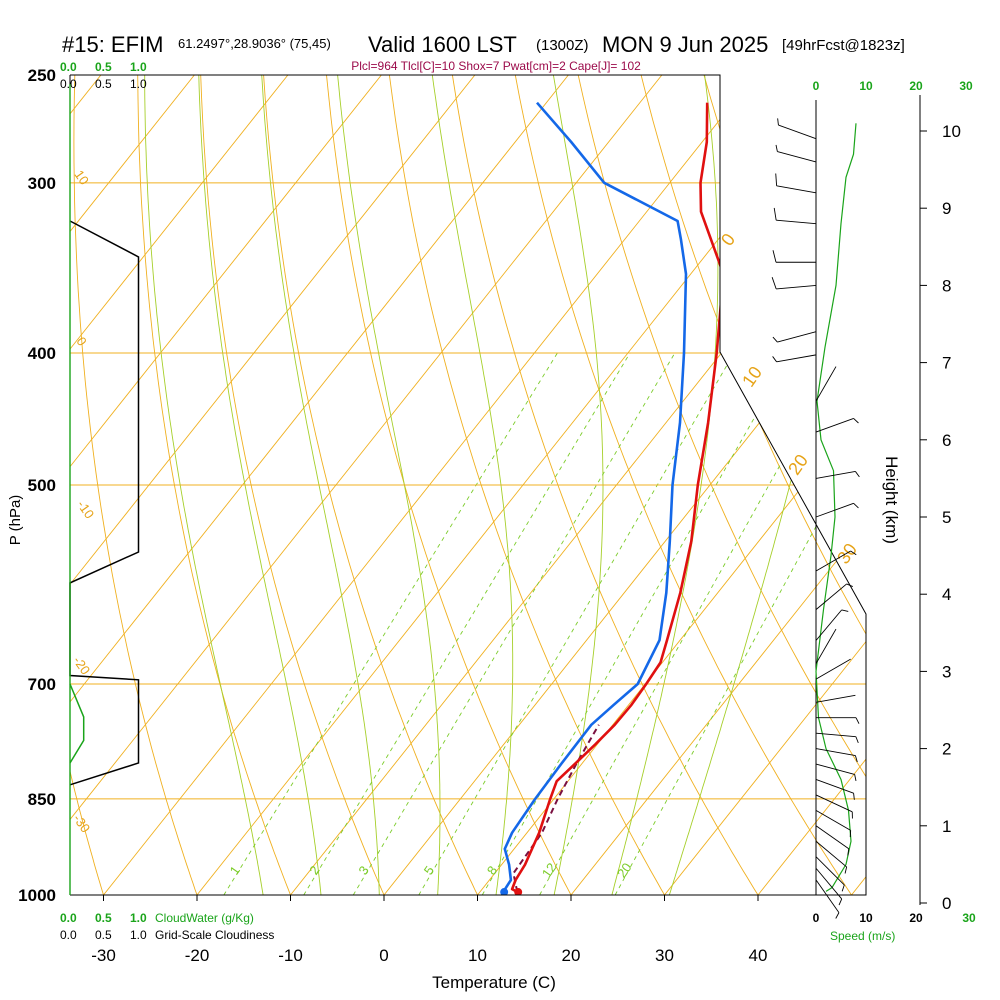  What do you see at coordinates (15, 520) in the screenshot?
I see `y-axis-title: P (hPa)` at bounding box center [15, 520].